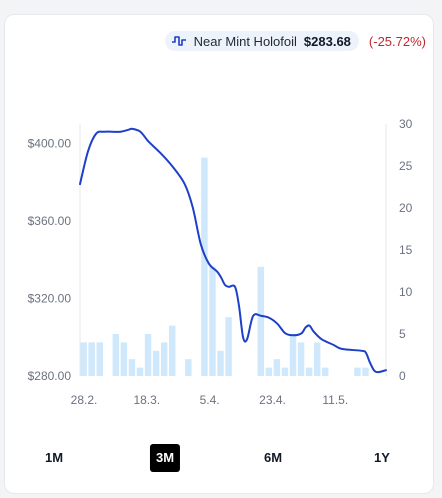 This screenshot has height=498, width=442. Describe the element at coordinates (245, 41) in the screenshot. I see `series-name: Near Mint Holofoil` at that location.